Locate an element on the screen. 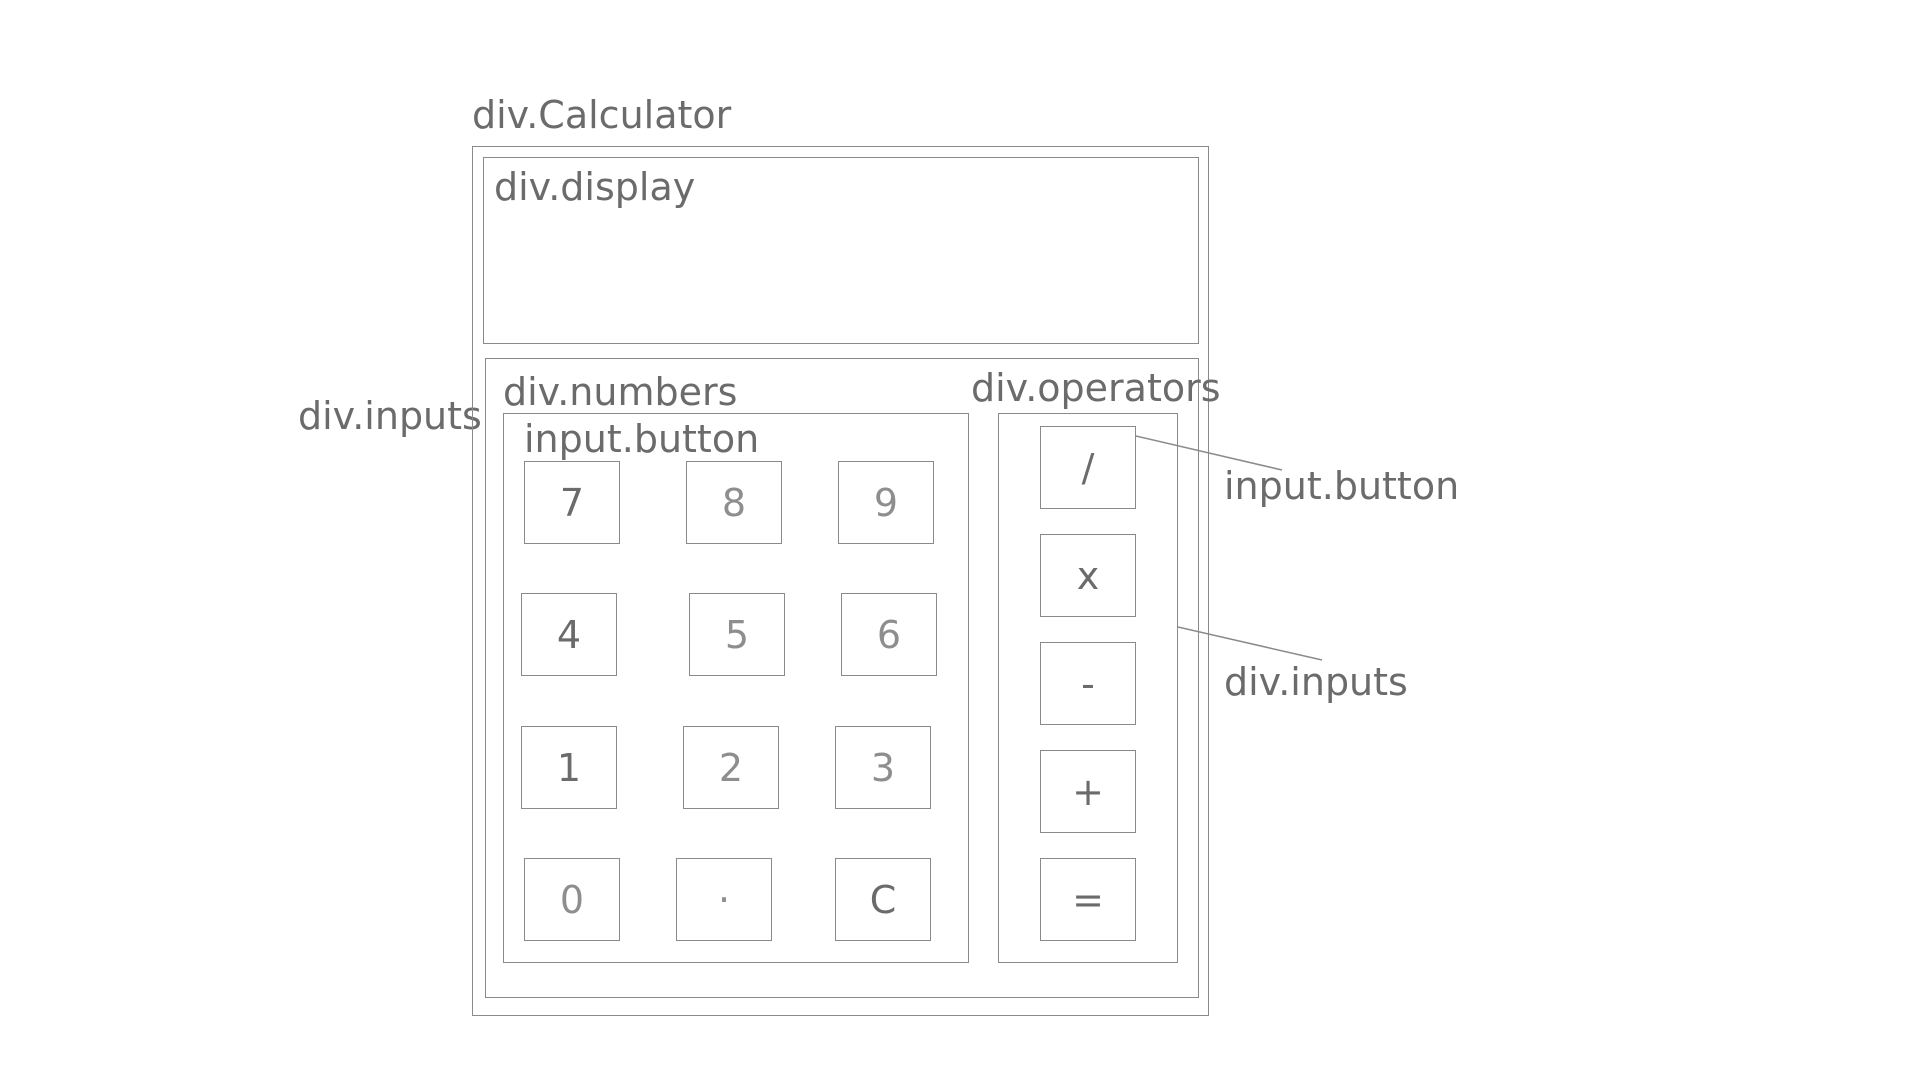  operators-box is located at coordinates (1088, 688).